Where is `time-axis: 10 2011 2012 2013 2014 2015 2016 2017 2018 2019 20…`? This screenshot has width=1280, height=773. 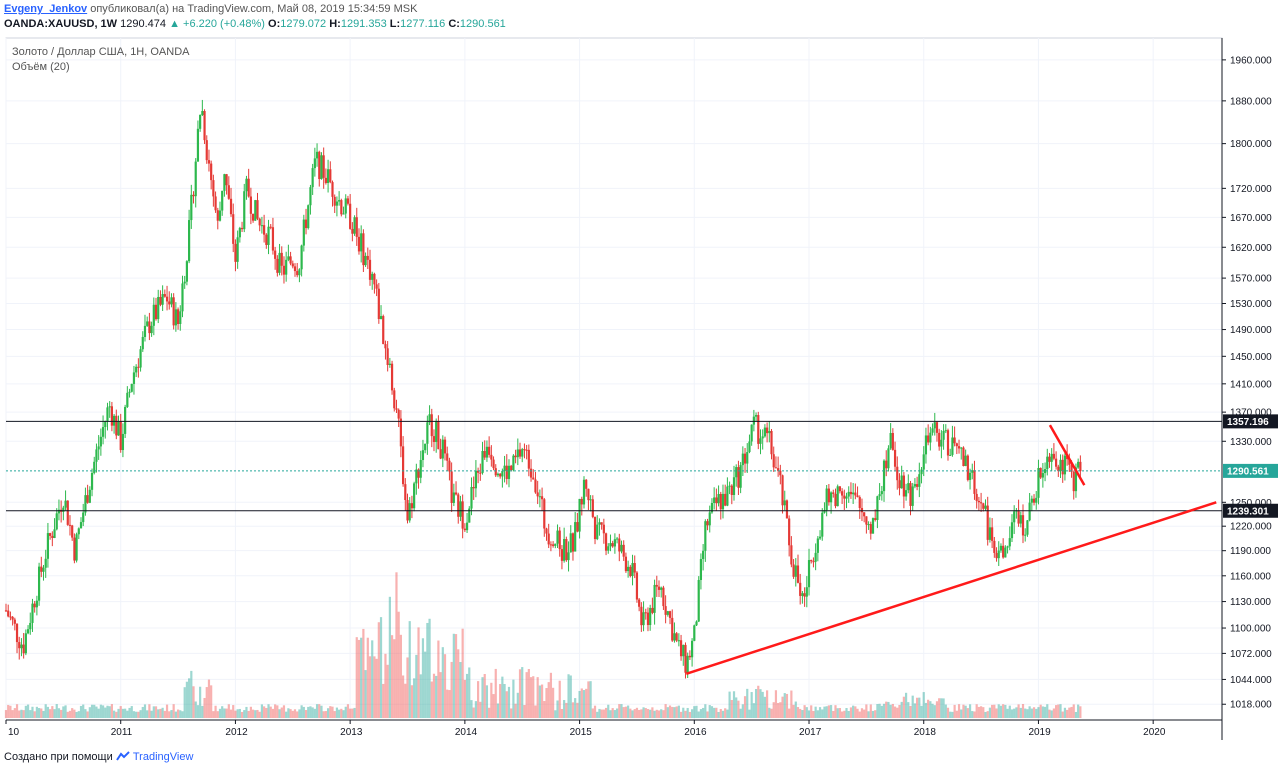
time-axis: 10 2011 2012 2013 2014 2015 2016 2017 2018 2019 20… is located at coordinates (585, 729).